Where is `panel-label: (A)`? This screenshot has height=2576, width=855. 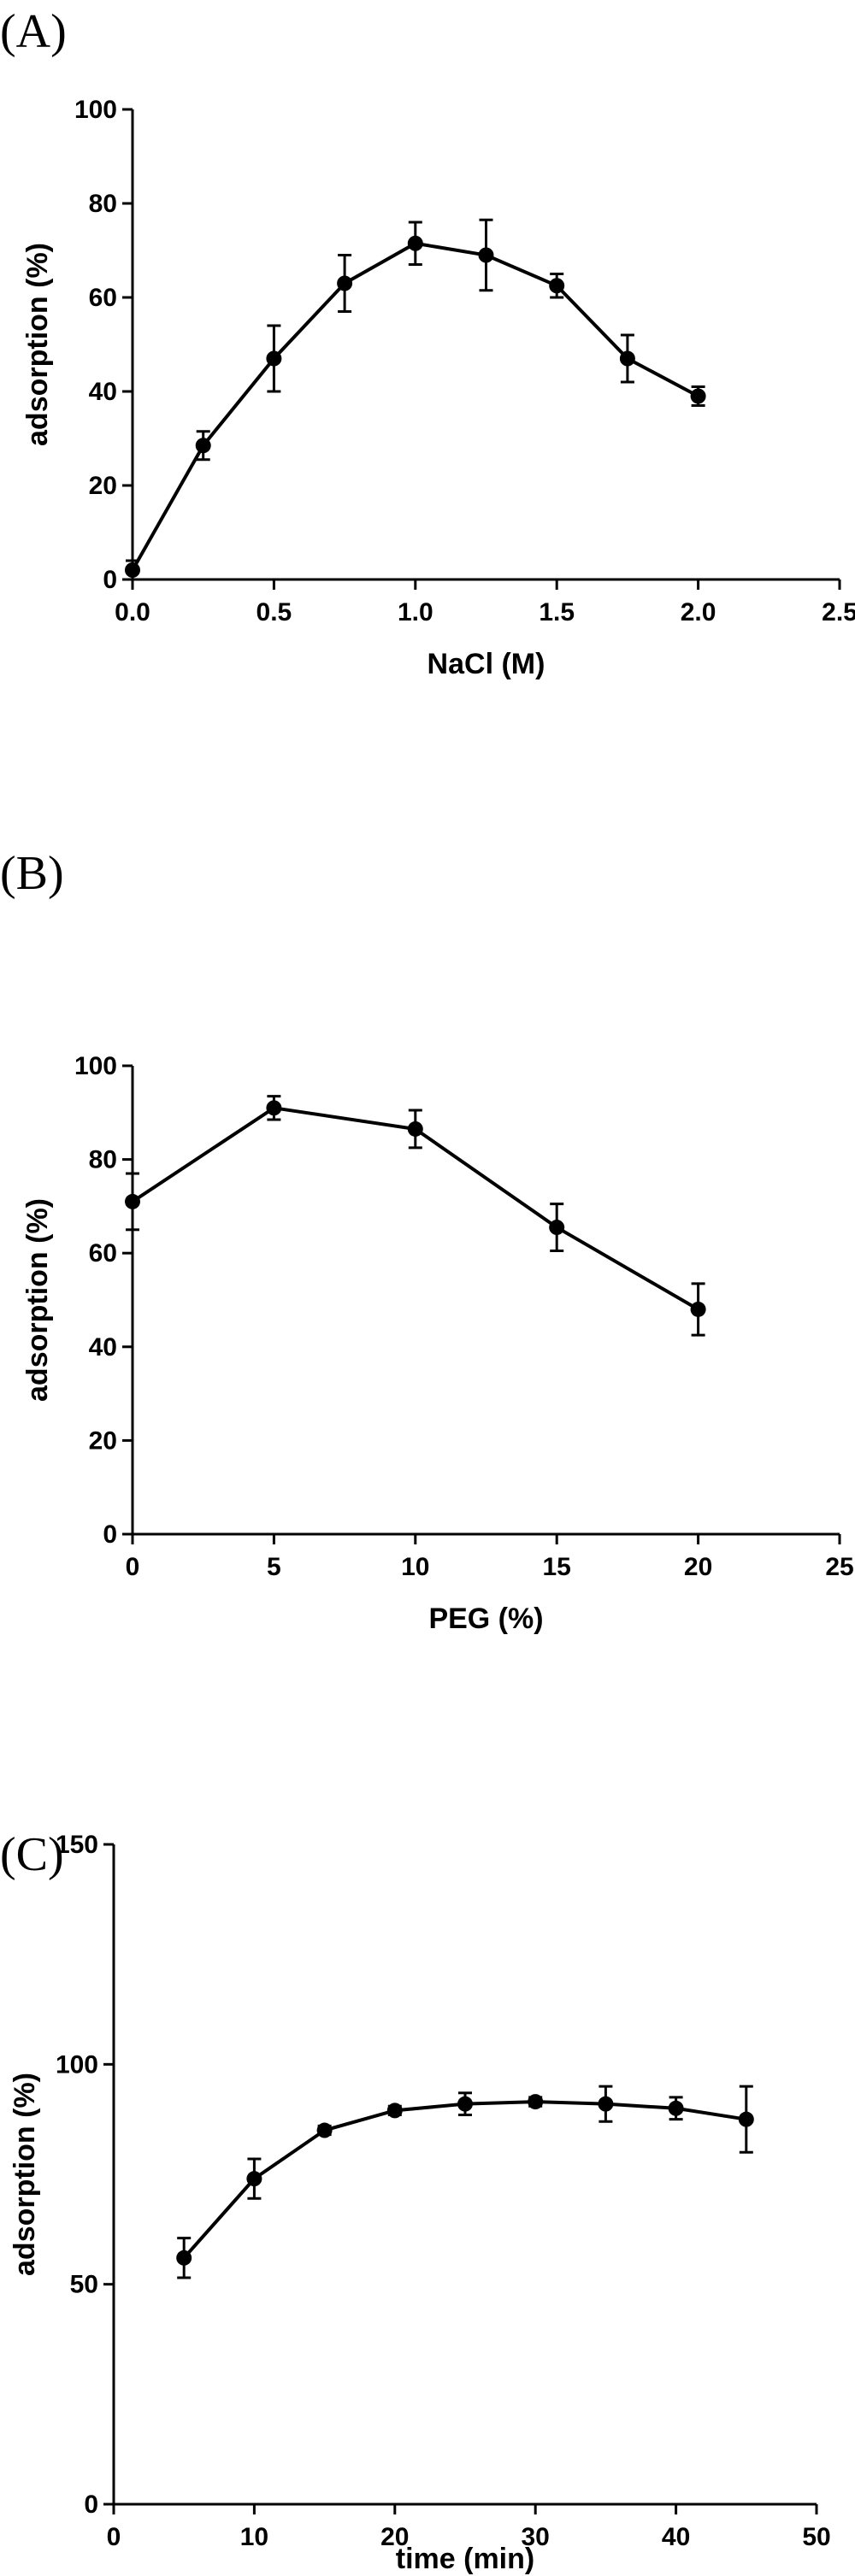 panel-label: (A) is located at coordinates (33, 31).